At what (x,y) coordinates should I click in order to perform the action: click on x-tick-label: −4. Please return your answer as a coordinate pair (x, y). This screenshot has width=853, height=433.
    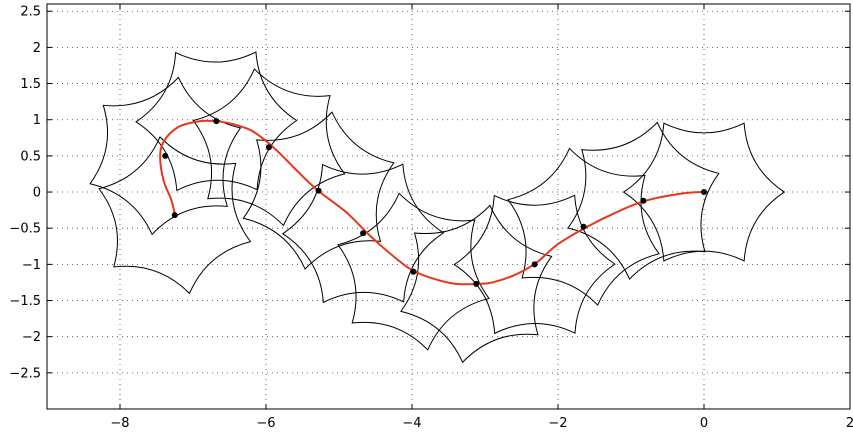
    Looking at the image, I should click on (411, 423).